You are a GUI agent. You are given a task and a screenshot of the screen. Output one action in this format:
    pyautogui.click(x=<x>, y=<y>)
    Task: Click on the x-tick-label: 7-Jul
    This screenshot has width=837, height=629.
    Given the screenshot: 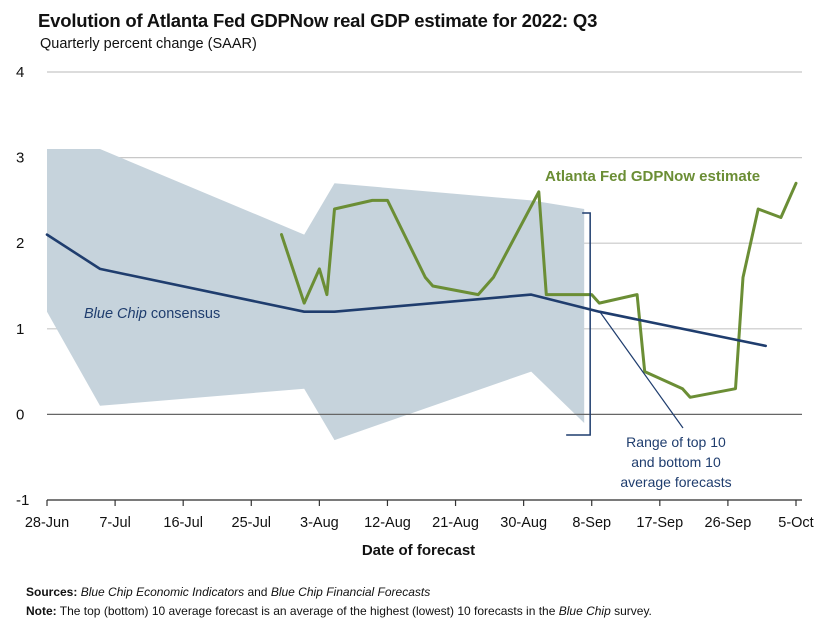 What is the action you would take?
    pyautogui.click(x=114, y=523)
    